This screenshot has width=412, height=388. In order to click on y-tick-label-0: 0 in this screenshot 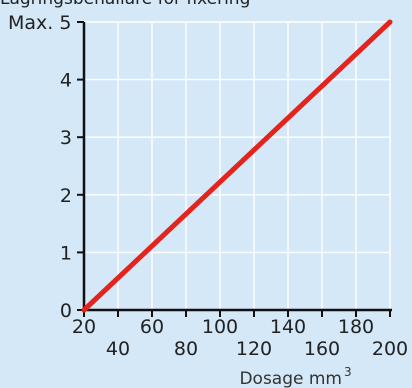, I will do `click(66, 311)`.